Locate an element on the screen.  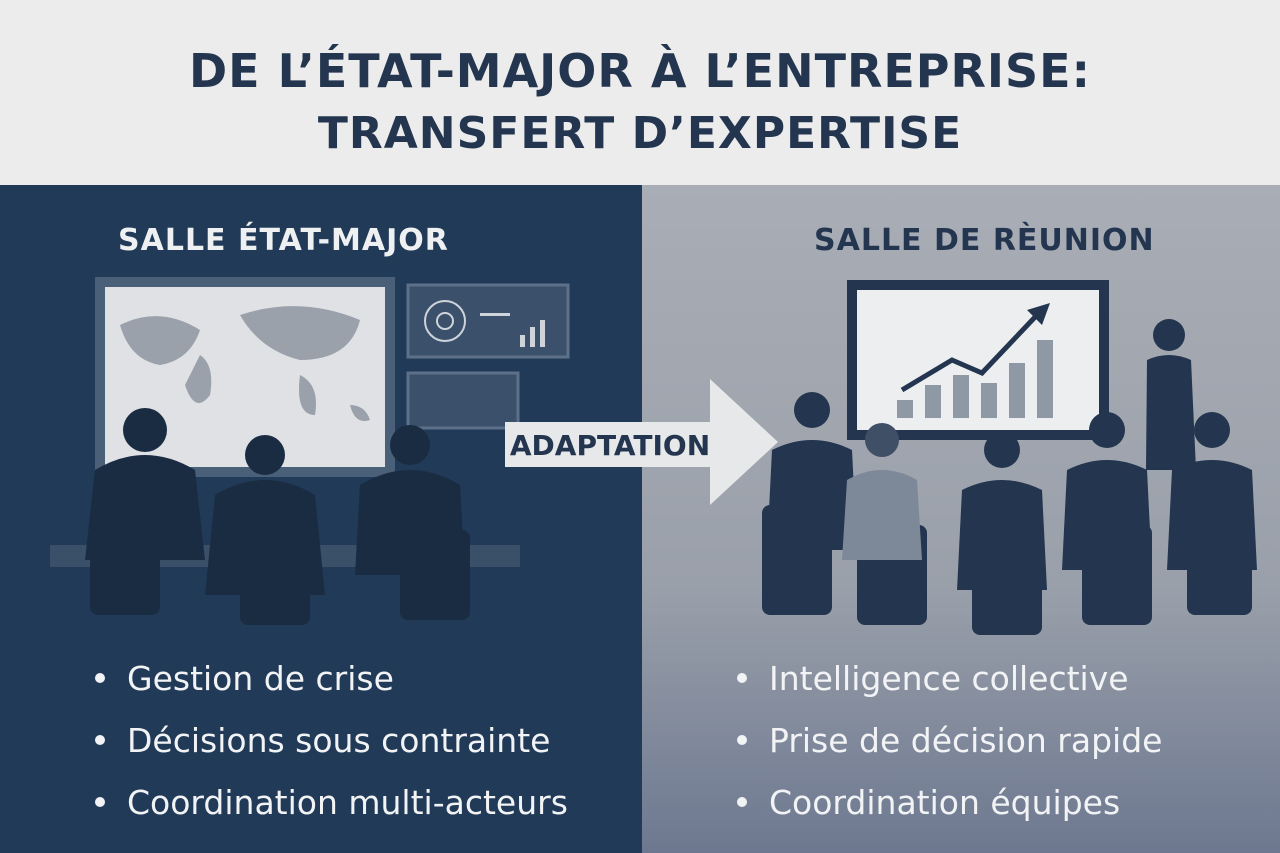
list-item: Intelligence collective is located at coordinates (949, 678).